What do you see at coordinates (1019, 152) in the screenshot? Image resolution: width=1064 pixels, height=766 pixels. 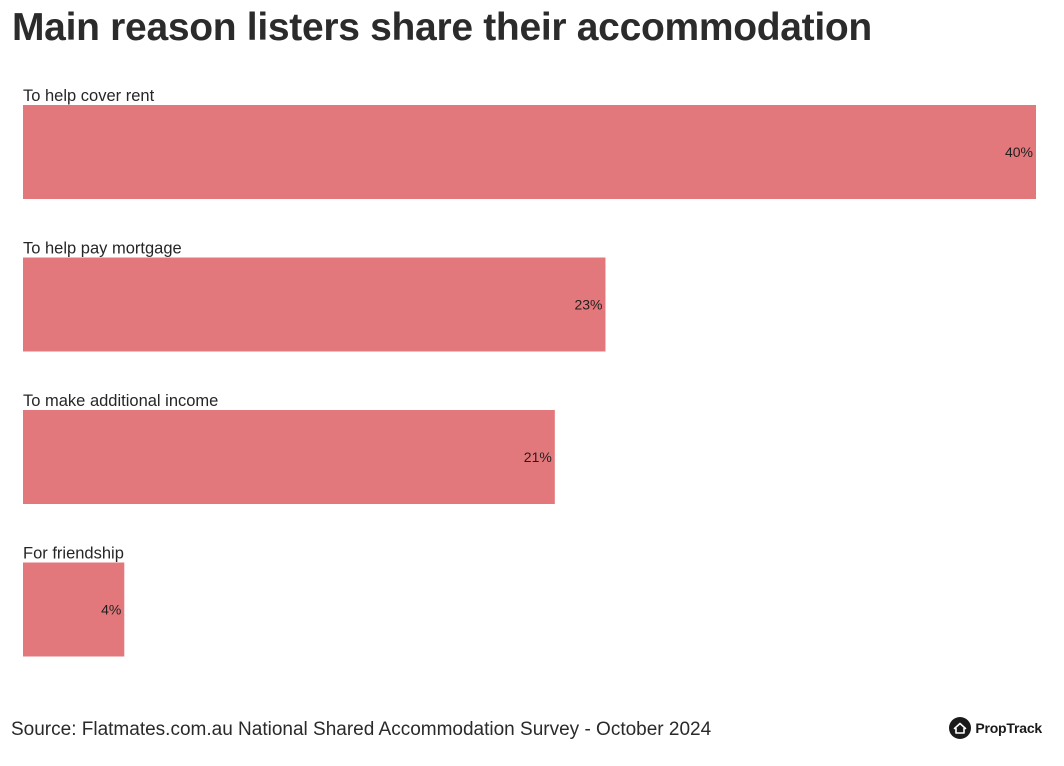 I see `value-label: 40%` at bounding box center [1019, 152].